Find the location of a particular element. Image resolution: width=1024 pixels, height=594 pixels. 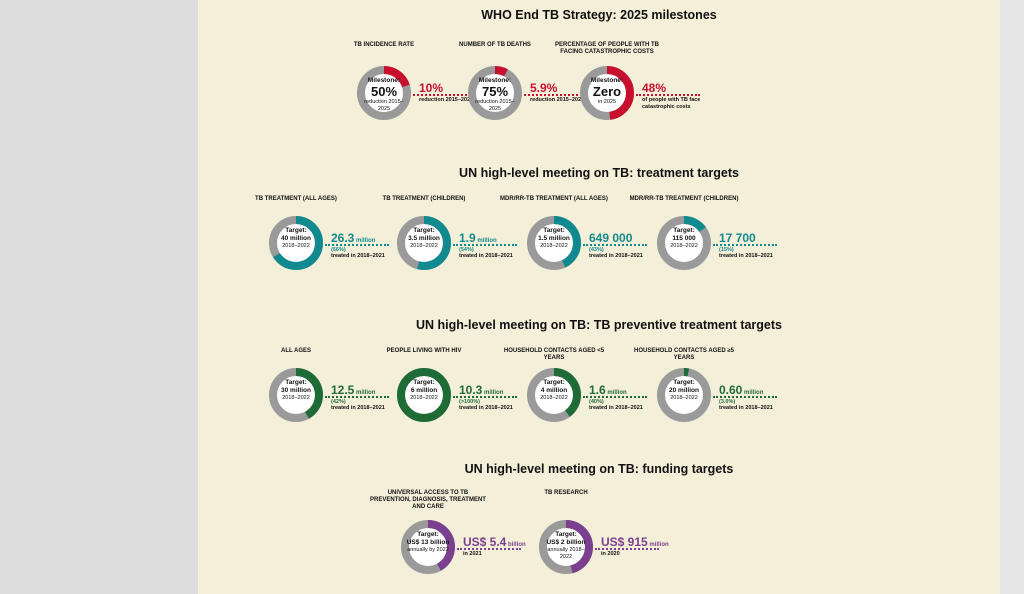

achieved-annotation: 12.5 million (42%) treated in 2018–2021 is located at coordinates (366, 396).